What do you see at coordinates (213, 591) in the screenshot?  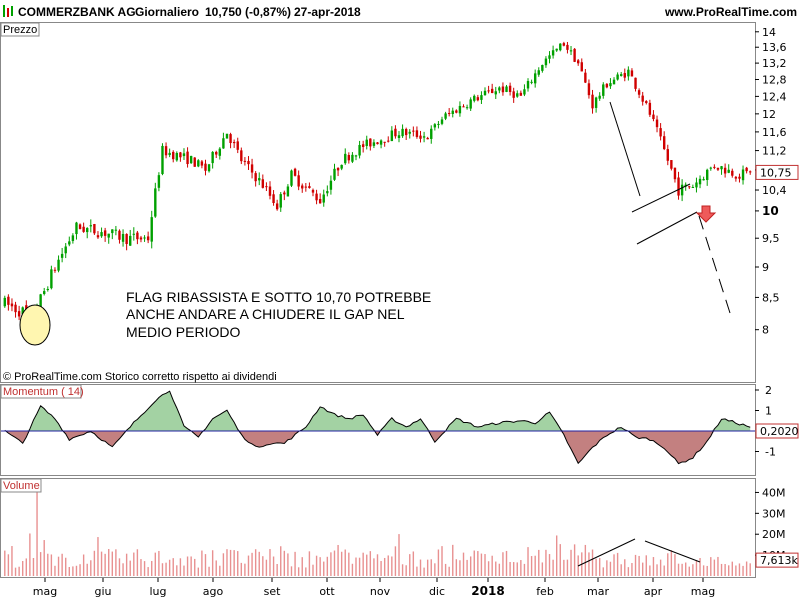 I see `x-axis-label: ago` at bounding box center [213, 591].